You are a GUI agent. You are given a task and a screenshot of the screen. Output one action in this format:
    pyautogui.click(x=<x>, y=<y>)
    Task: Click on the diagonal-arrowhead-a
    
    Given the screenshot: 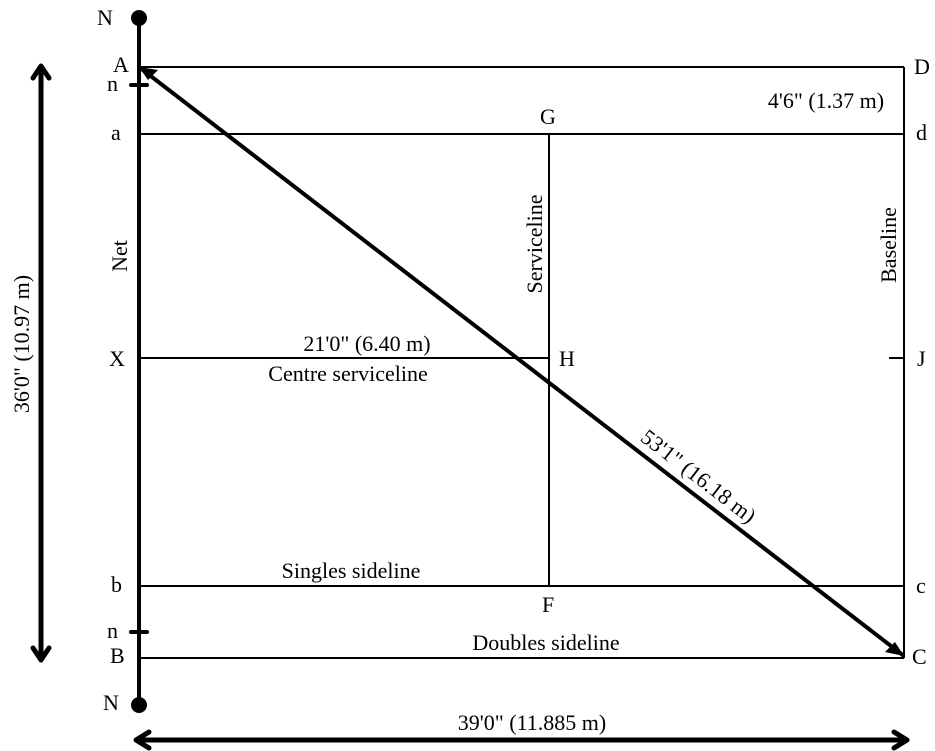 What is the action you would take?
    pyautogui.click(x=148, y=73)
    